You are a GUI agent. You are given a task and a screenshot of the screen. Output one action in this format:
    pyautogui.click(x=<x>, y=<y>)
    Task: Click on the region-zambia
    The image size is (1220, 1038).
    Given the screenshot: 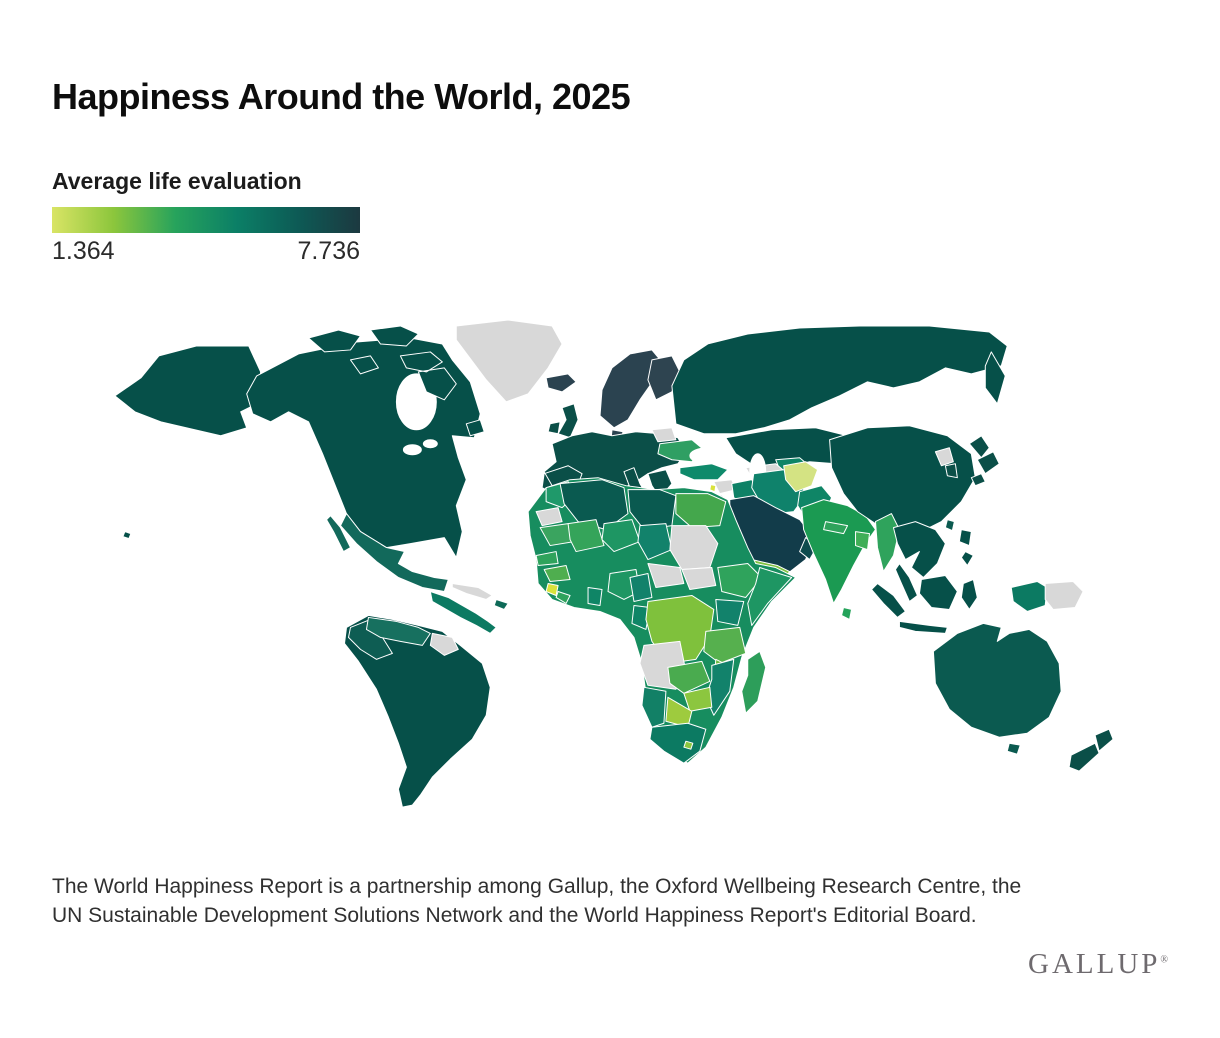 What is the action you would take?
    pyautogui.click(x=689, y=677)
    